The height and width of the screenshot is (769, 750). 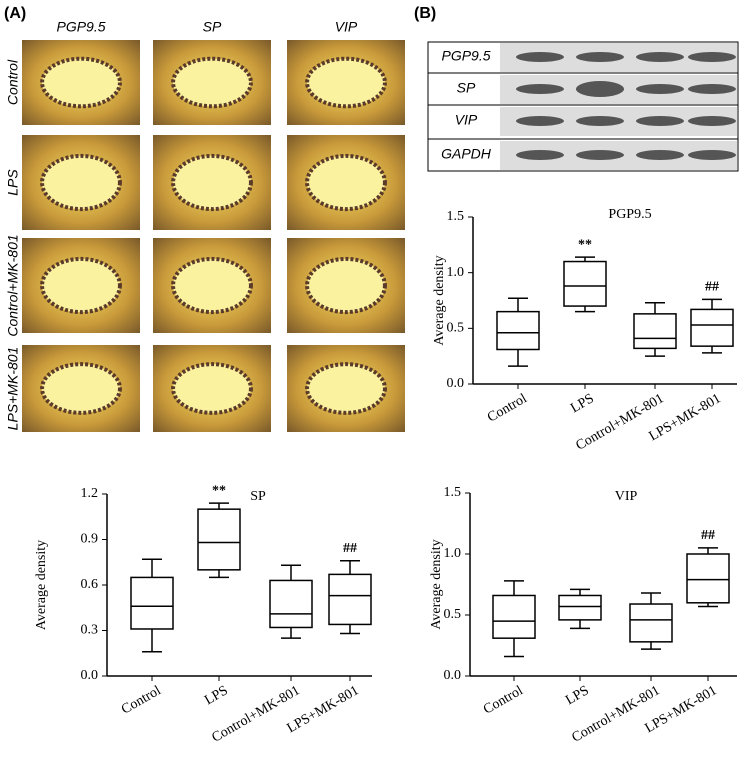 What do you see at coordinates (13, 389) in the screenshot?
I see `row-label: LPS+MK-801` at bounding box center [13, 389].